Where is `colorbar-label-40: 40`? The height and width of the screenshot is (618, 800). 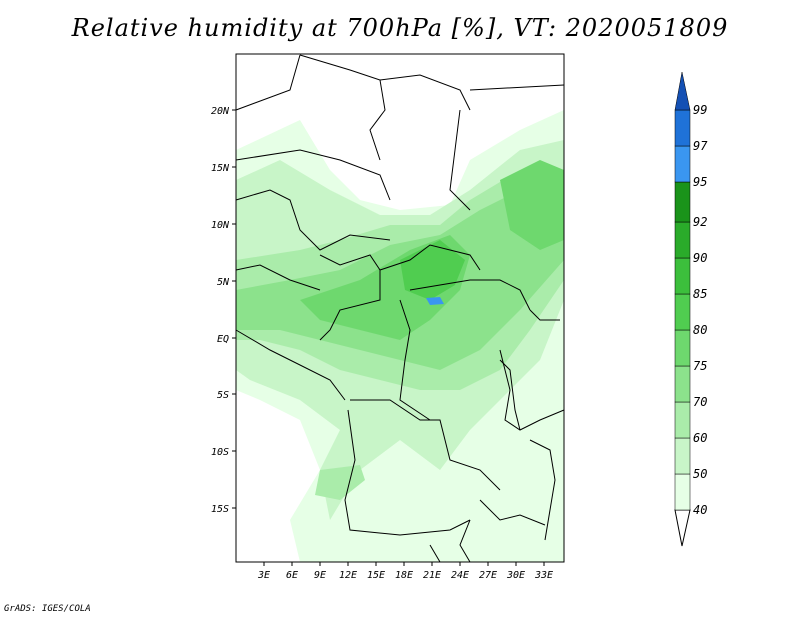
colorbar-label-40: 40 is located at coordinates (700, 510).